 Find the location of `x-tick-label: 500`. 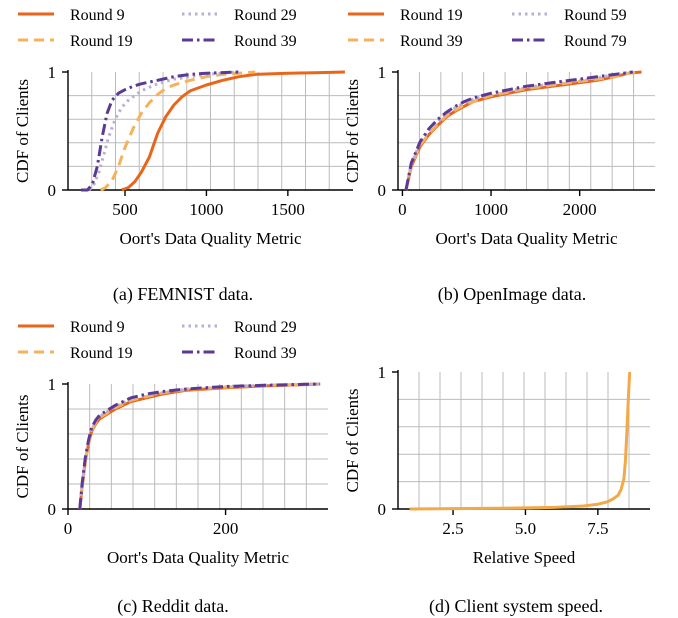

x-tick-label: 500 is located at coordinates (125, 209).